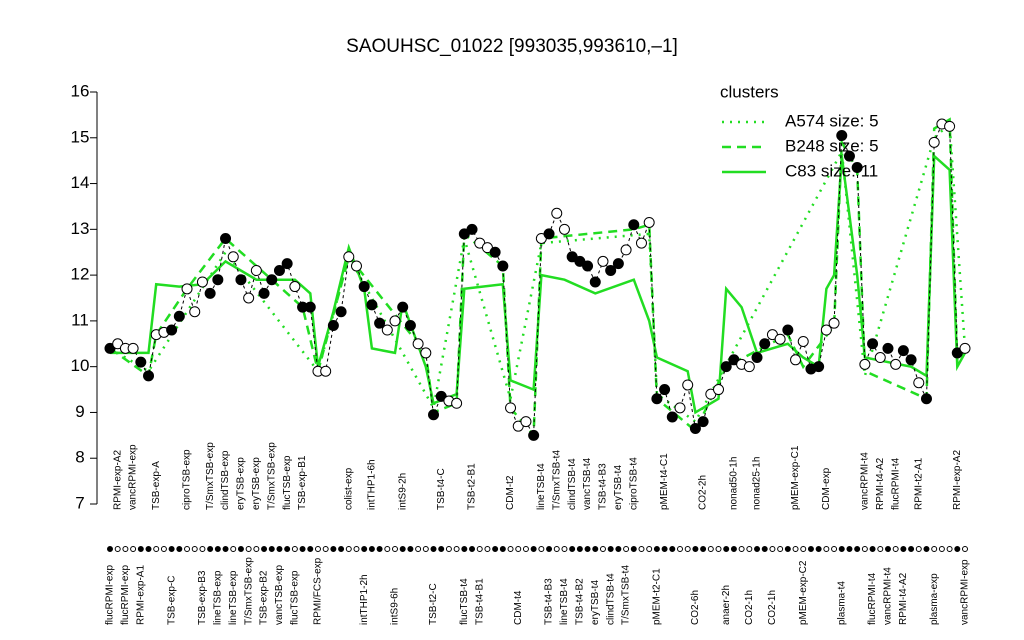  I want to click on x-tick-label: pMEM-t2-C1, so click(657, 596).